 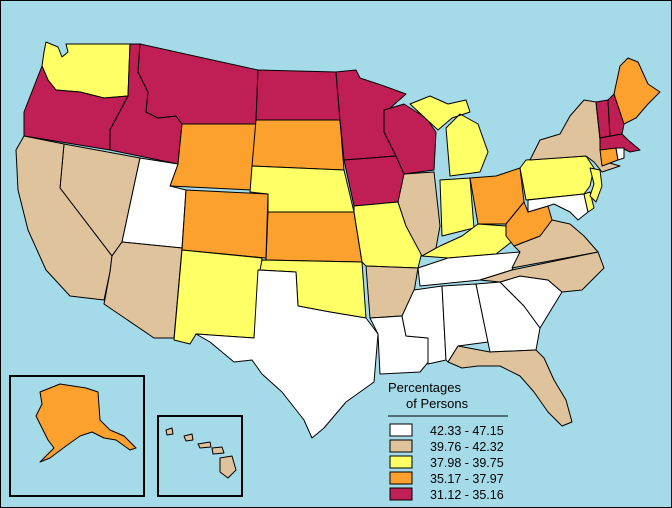 What do you see at coordinates (201, 453) in the screenshot?
I see `state-hawaii` at bounding box center [201, 453].